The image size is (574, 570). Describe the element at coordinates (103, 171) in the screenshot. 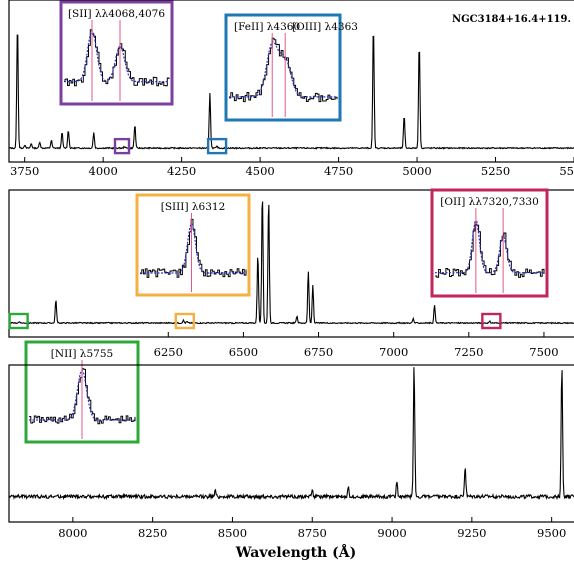

I see `x-tick-label: 4000` at that location.